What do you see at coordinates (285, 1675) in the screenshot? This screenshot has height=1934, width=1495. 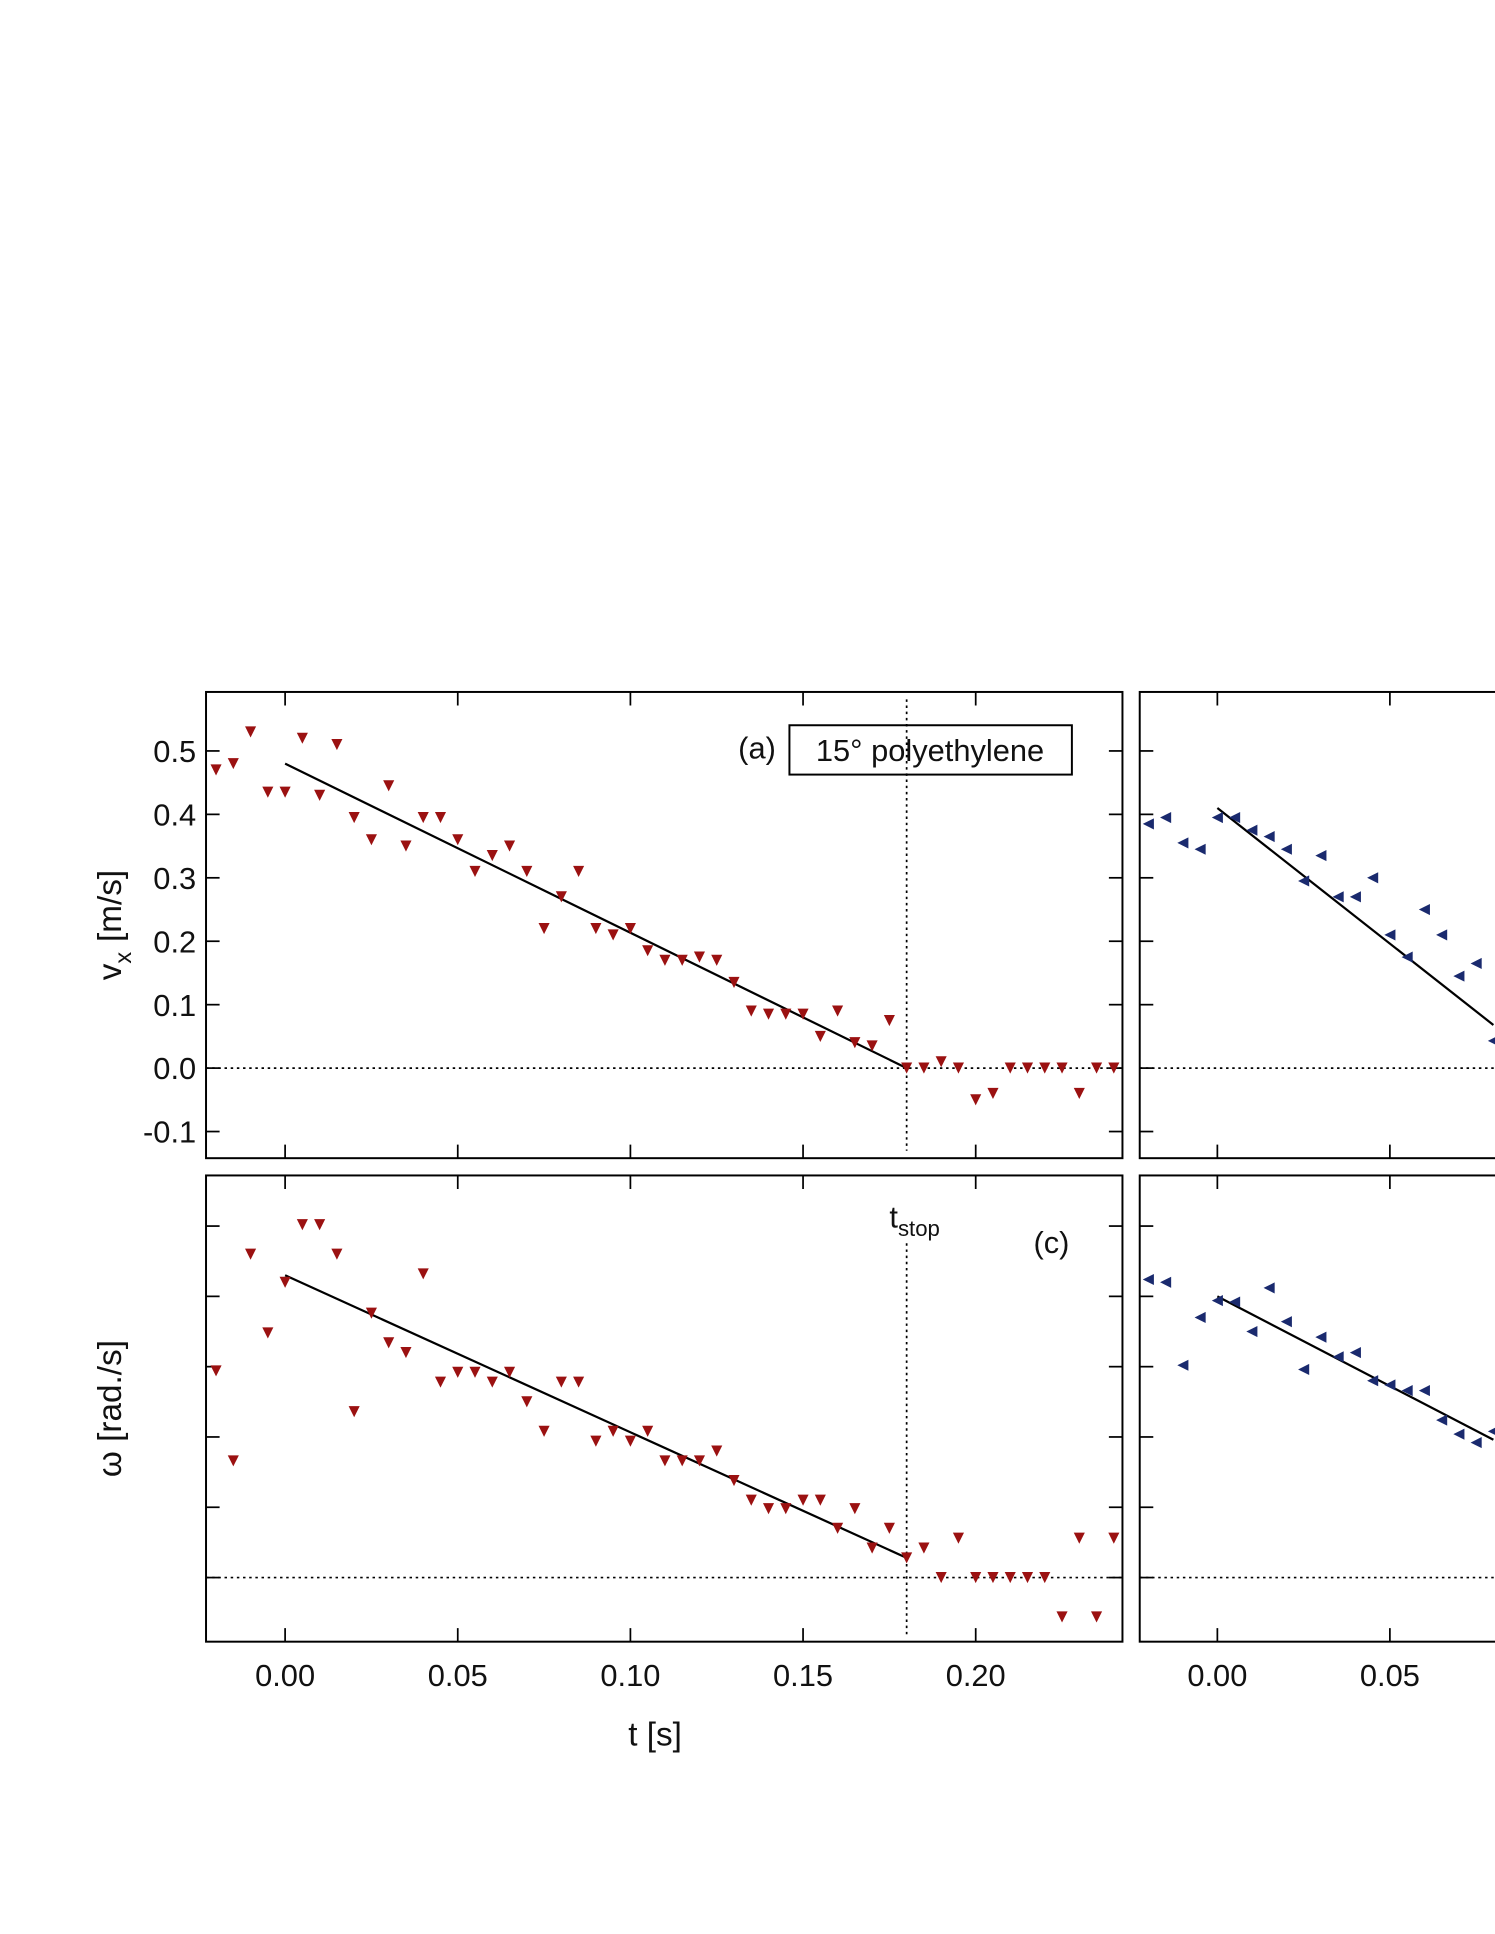 I see `x-tick-label: 0.00` at bounding box center [285, 1675].